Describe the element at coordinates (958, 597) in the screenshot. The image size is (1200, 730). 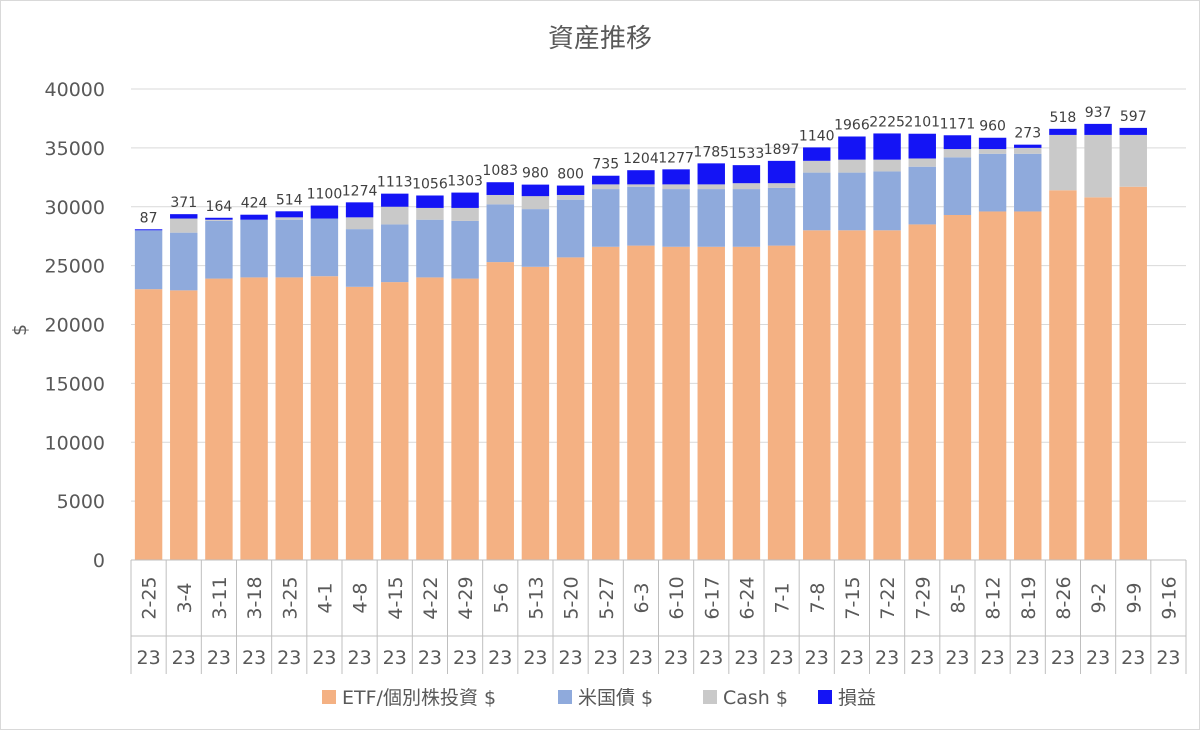
I see `x-tick-label: 8-5` at that location.